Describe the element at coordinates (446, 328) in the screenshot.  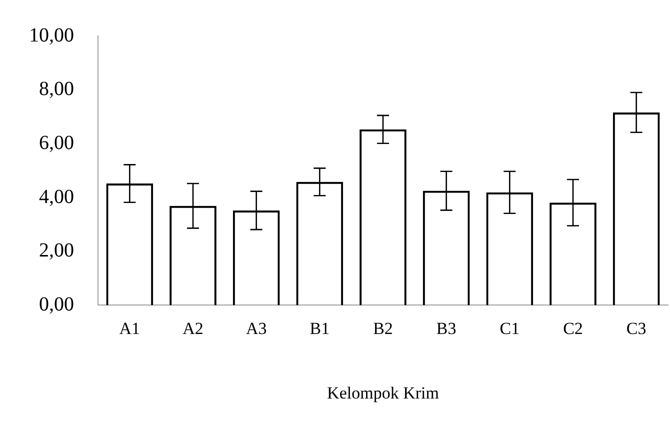
I see `x-tick-label: B3` at that location.